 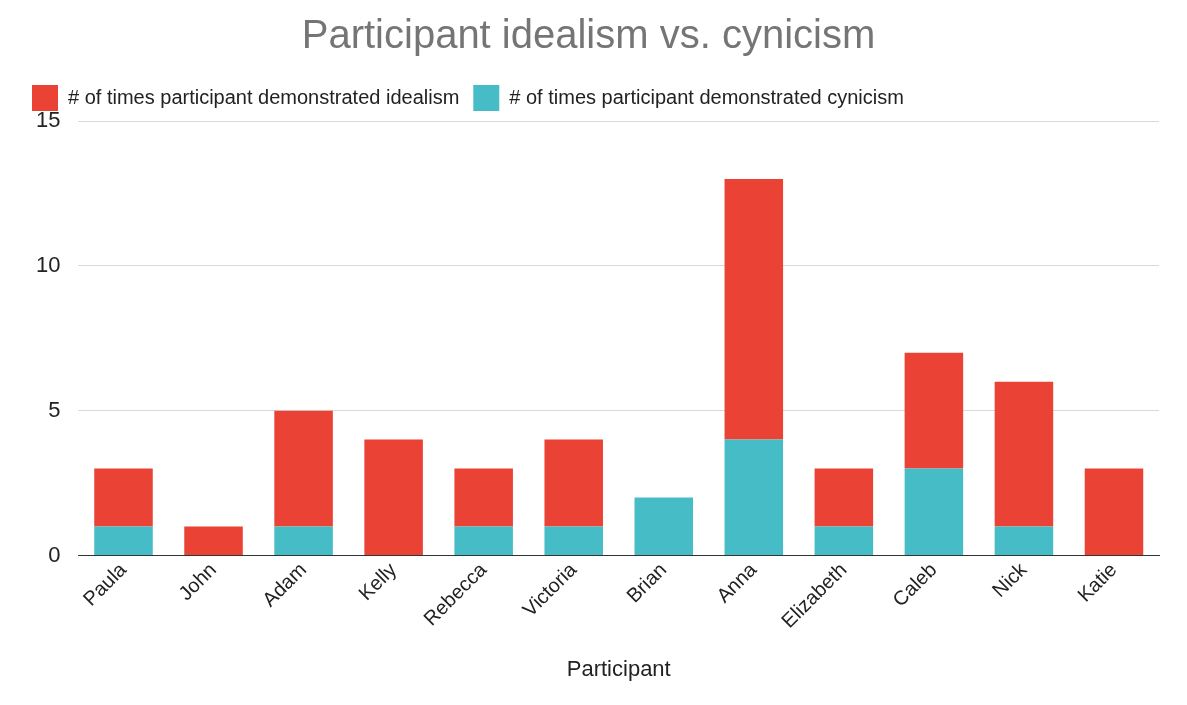 I want to click on y-tick-label: 15, so click(x=48, y=120).